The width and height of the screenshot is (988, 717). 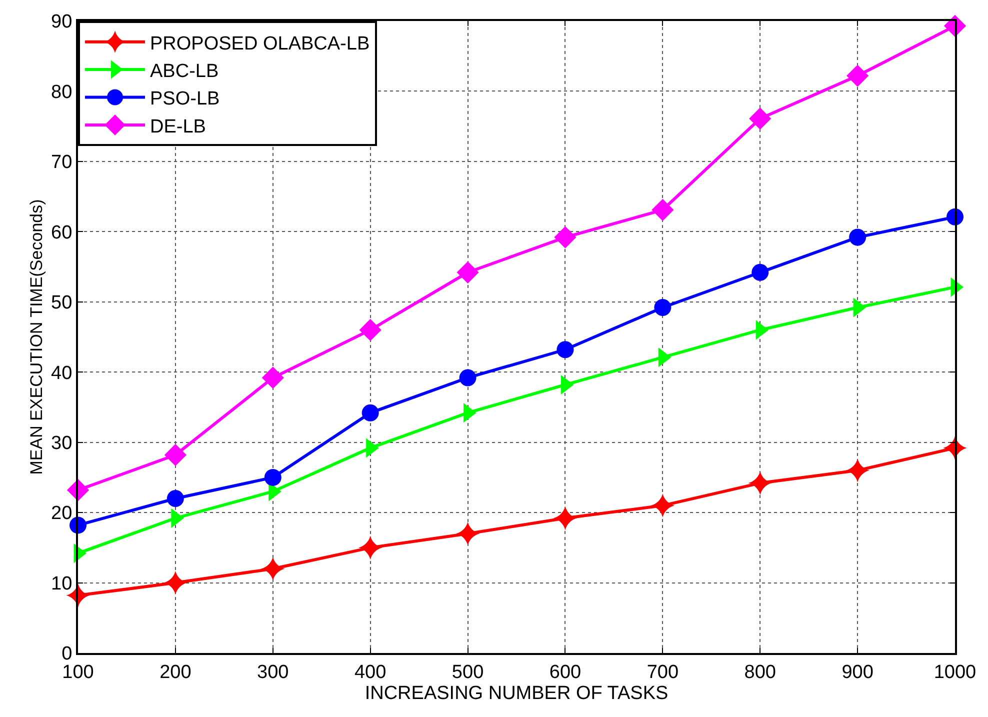 I want to click on y-tick-label: 10, so click(x=61, y=583).